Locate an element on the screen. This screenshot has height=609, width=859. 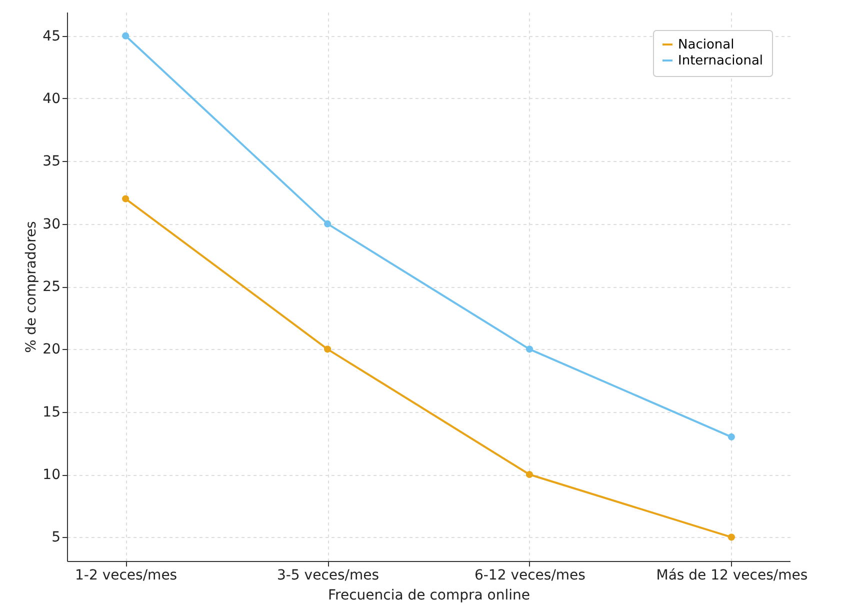
y-tick-label: 25 is located at coordinates (51, 287).